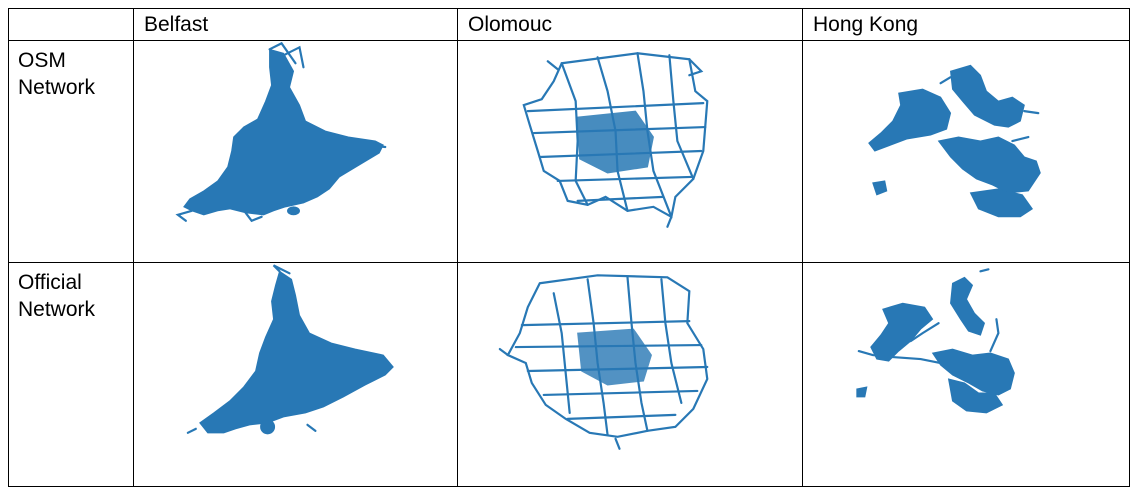 The width and height of the screenshot is (1137, 499). I want to click on hongkong-osm-network-map, so click(954, 141).